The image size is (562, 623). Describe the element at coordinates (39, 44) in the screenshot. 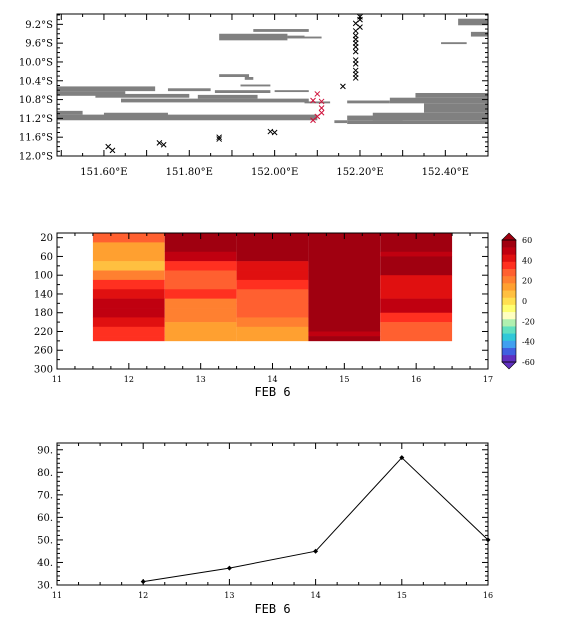

I see `map-y-tick-label: 9.6°S` at that location.